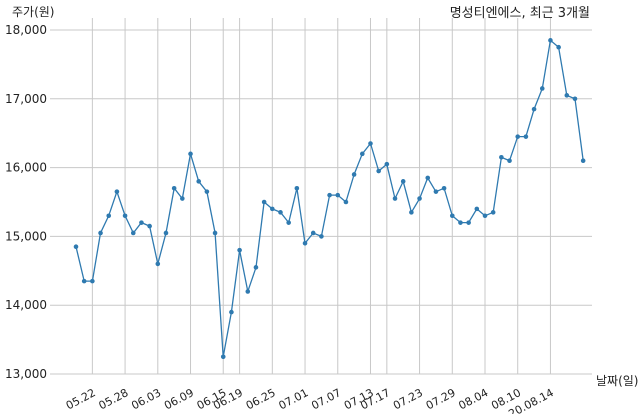  What do you see at coordinates (473, 399) in the screenshot?
I see `x-tick-label: 08.04` at bounding box center [473, 399].